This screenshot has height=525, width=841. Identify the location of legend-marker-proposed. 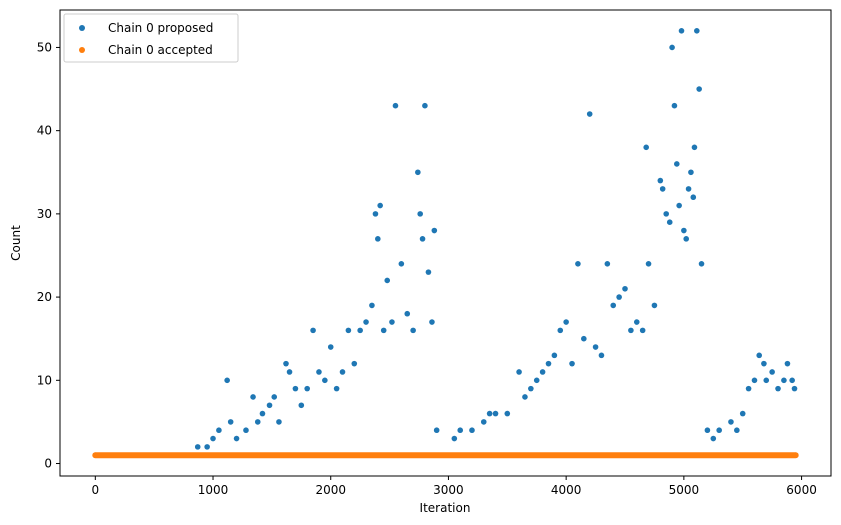
(82, 28).